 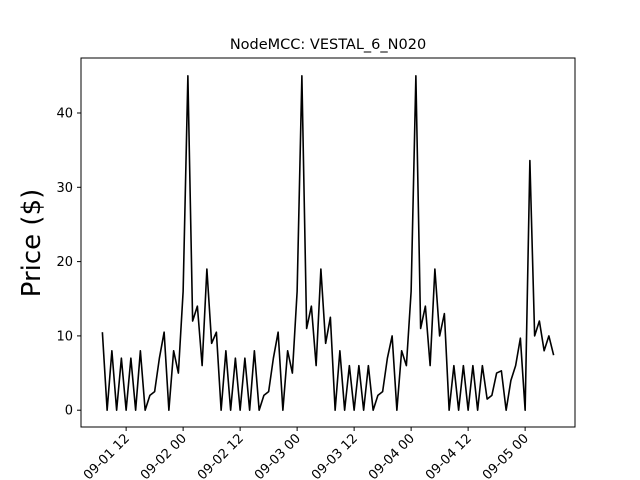 What do you see at coordinates (328, 45) in the screenshot?
I see `chart-title: NodeMCC: VESTAL_6_N020` at bounding box center [328, 45].